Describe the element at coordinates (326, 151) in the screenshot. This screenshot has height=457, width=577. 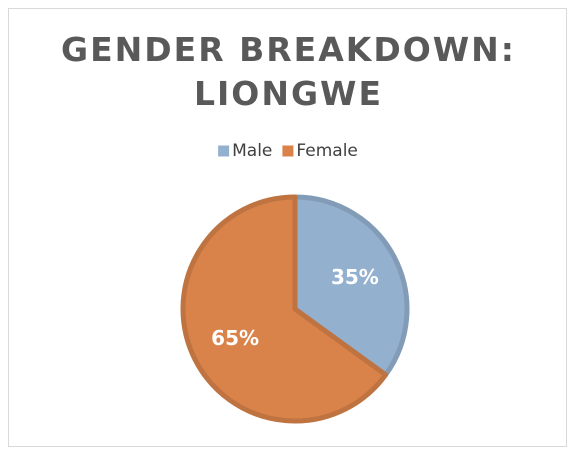
I see `legend-label: Female` at that location.